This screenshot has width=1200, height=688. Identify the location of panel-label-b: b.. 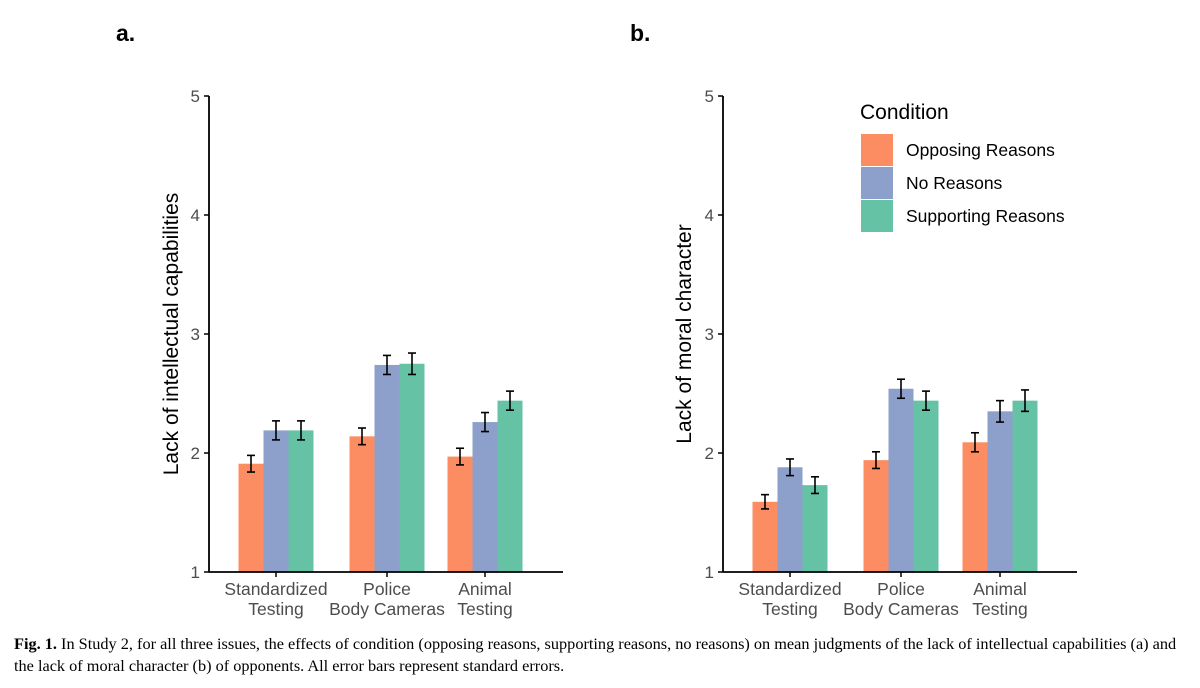
(640, 33).